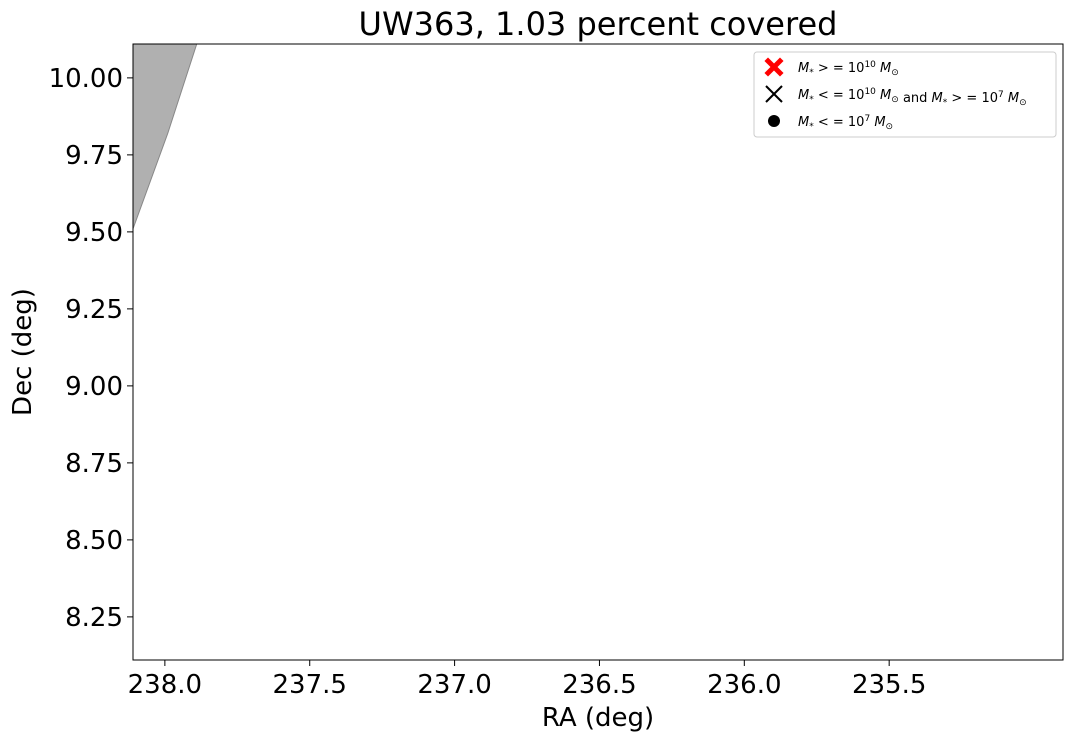 Image resolution: width=1073 pixels, height=741 pixels. I want to click on x-tick-label: 238.0, so click(165, 685).